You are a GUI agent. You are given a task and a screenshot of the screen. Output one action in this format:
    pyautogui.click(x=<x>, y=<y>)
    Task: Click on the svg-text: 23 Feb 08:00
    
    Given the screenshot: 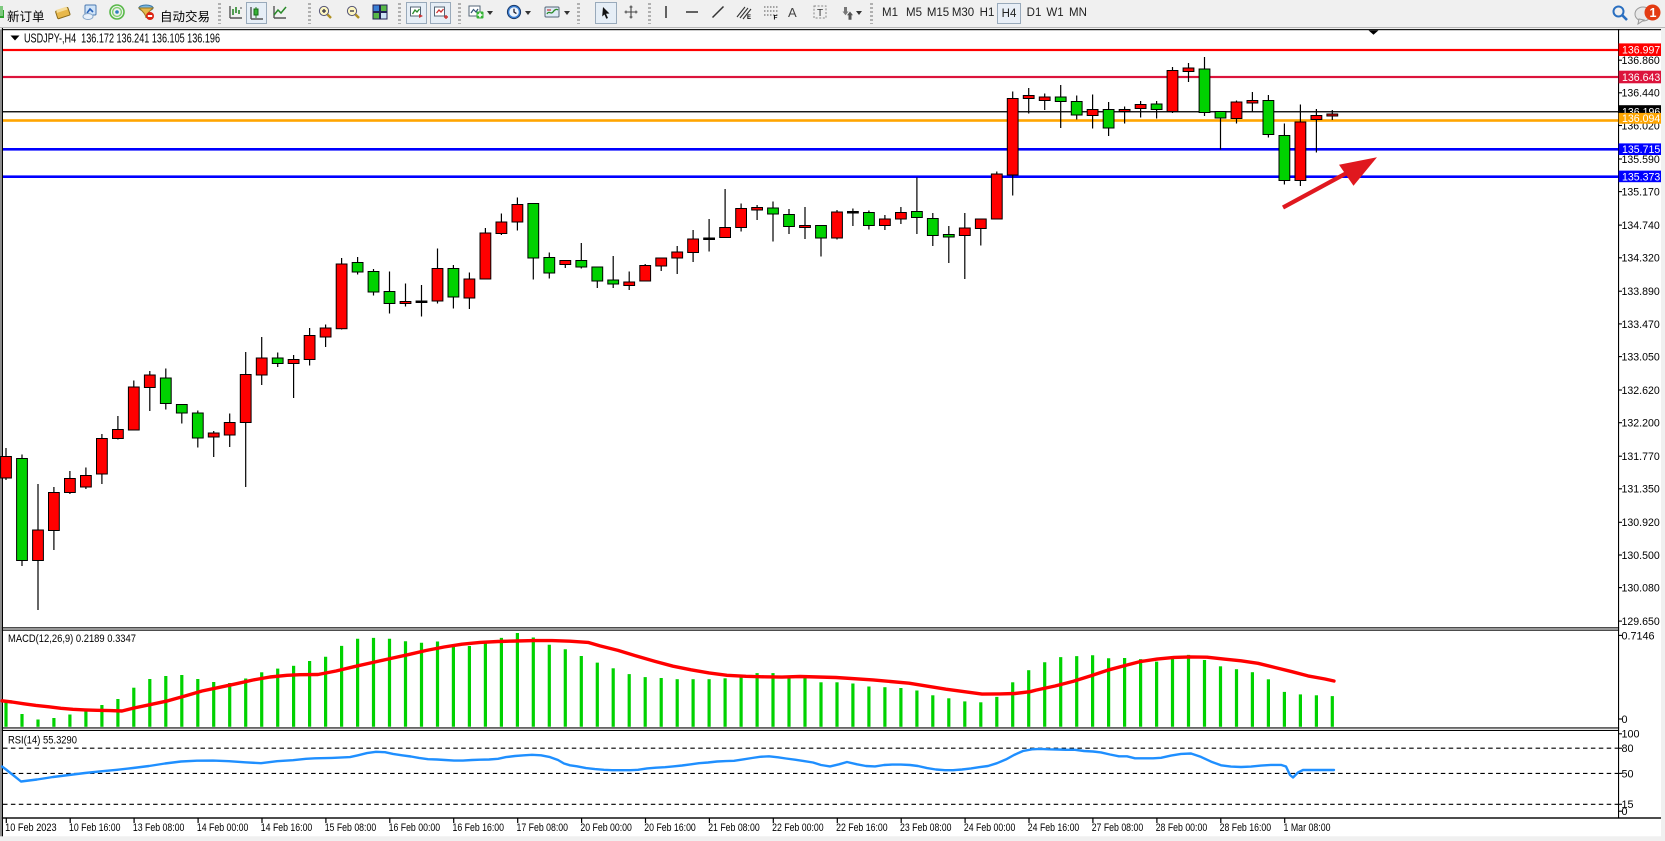 What is the action you would take?
    pyautogui.click(x=926, y=828)
    